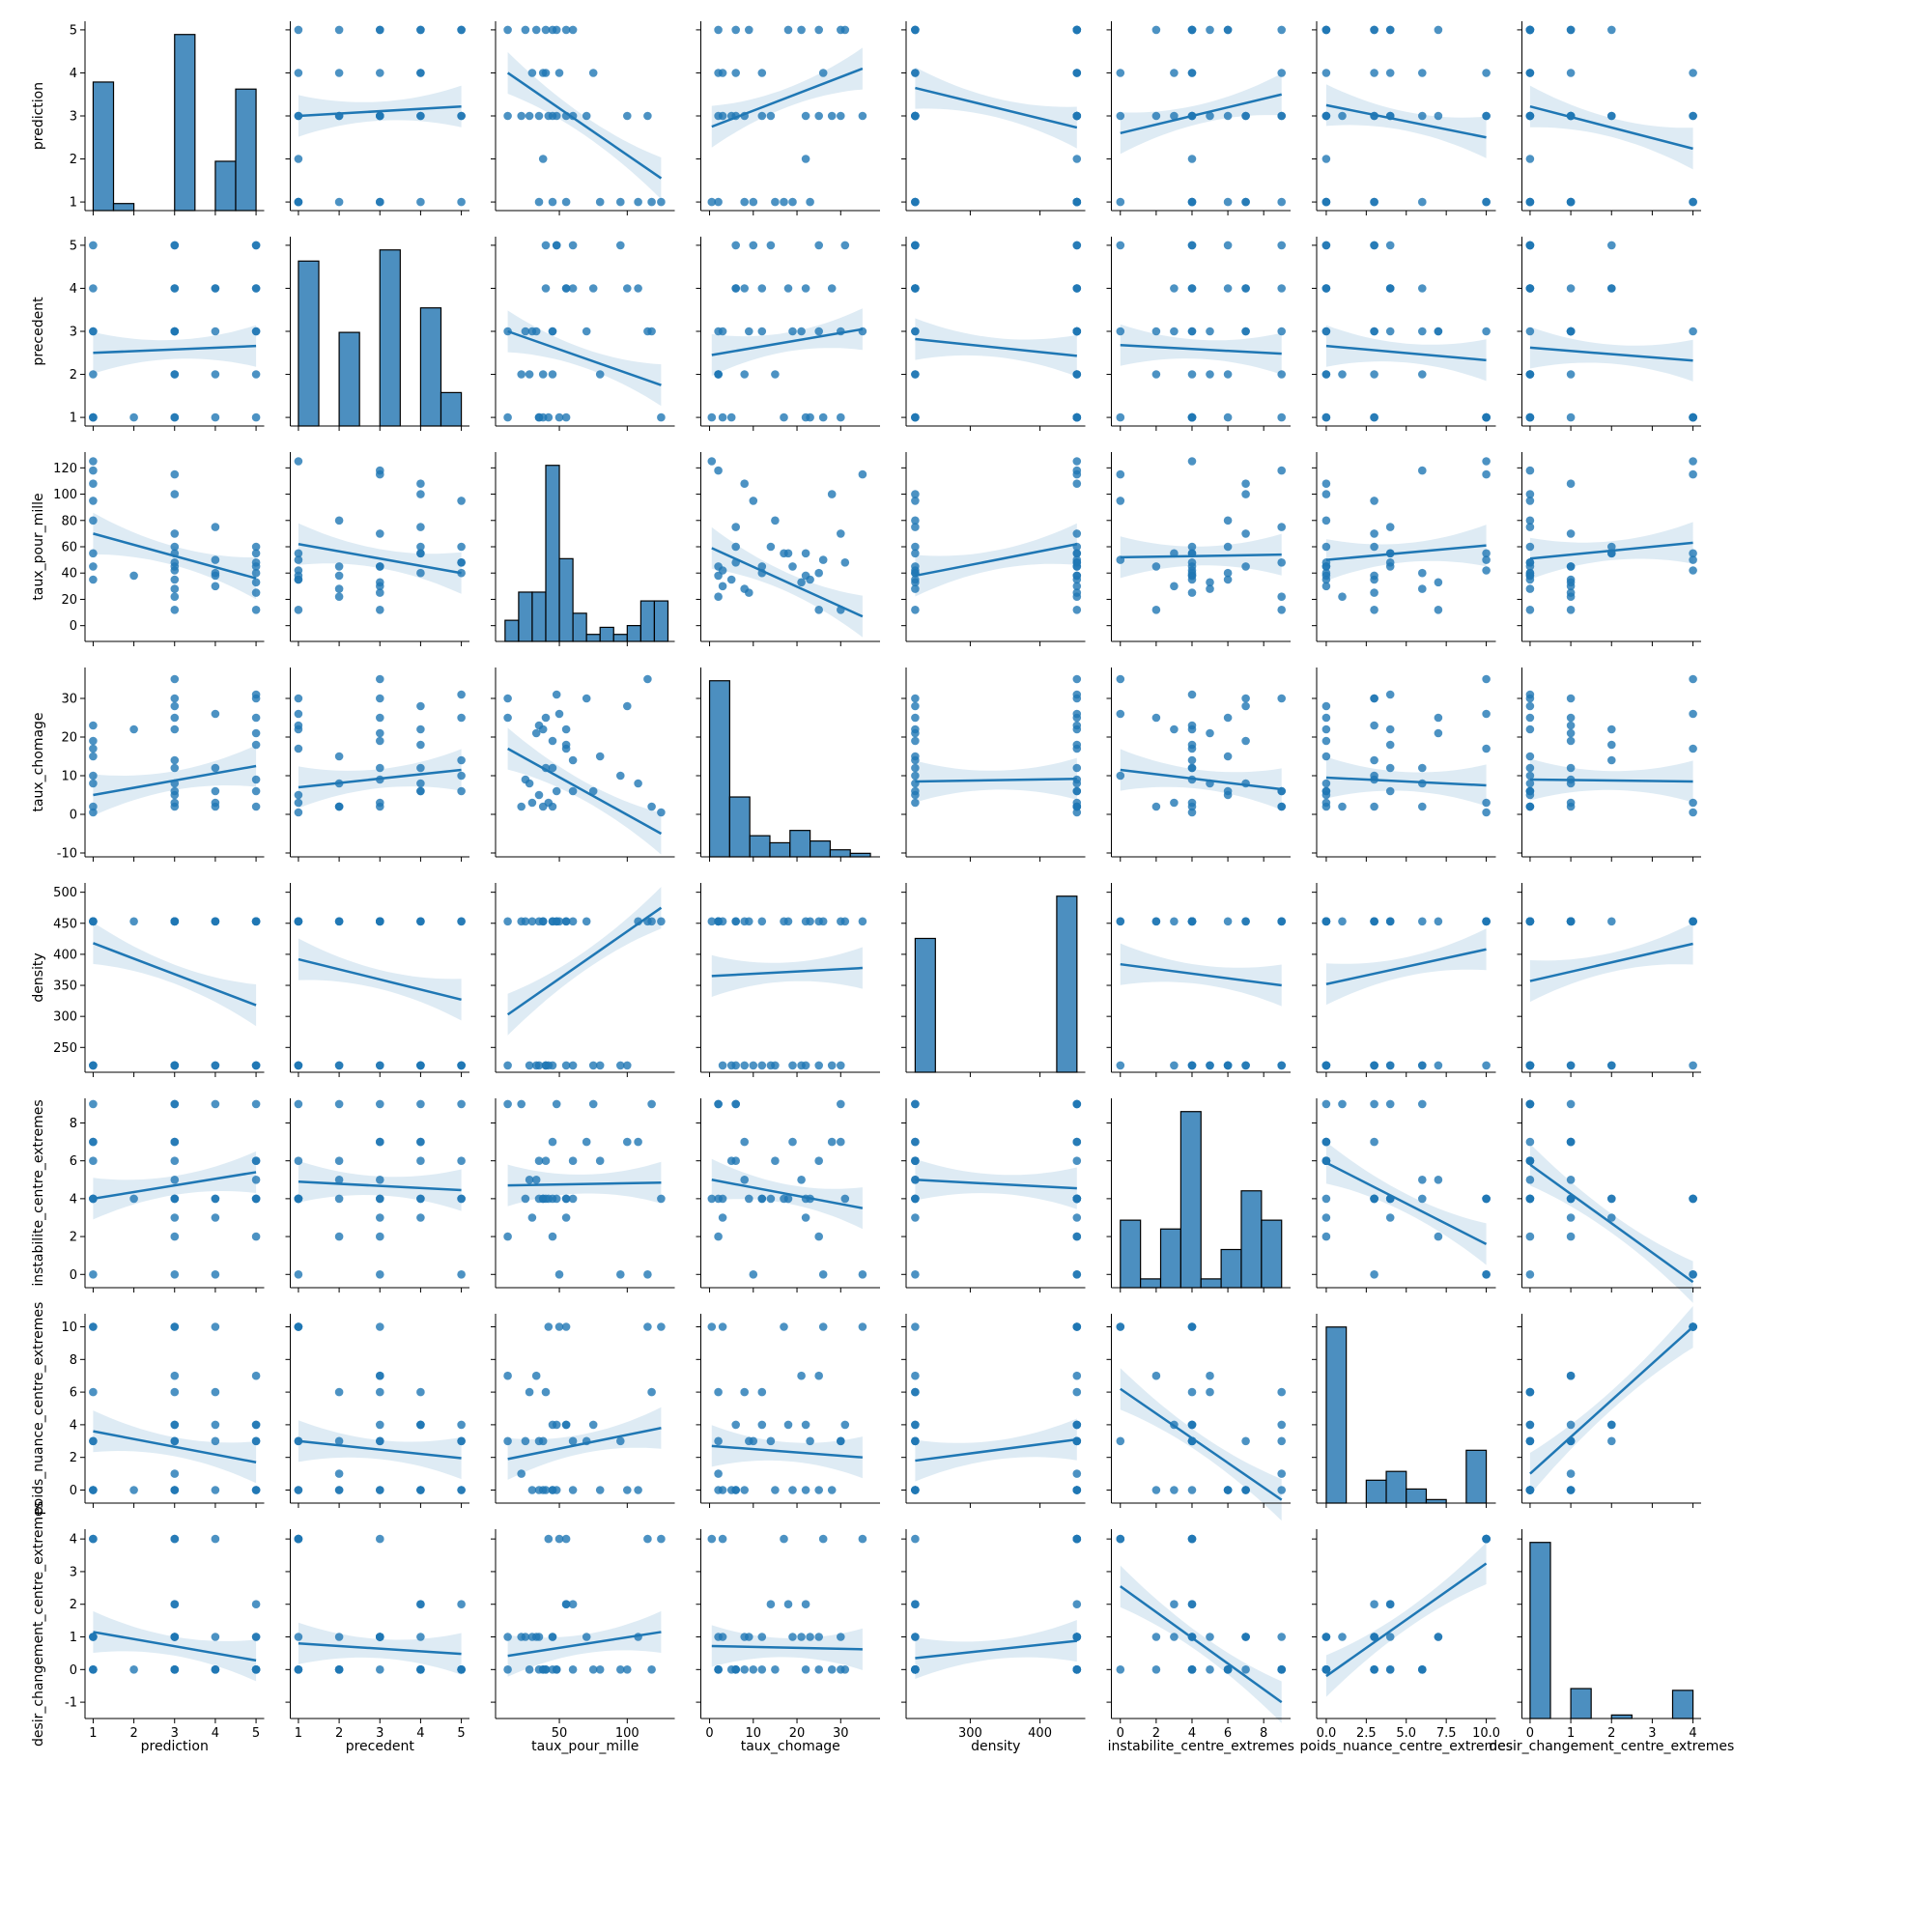 Image resolution: width=1932 pixels, height=1932 pixels. I want to click on cell-desir_changement_centre_extremes-vs-poids_nuance_centre_extremes: 0.0 2.5 5.0 7.5 10.0, so click(1406, 1635).